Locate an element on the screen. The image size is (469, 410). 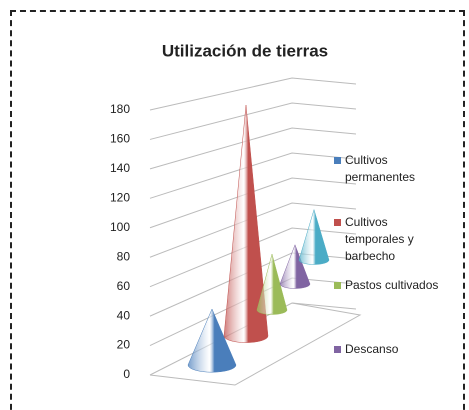
legend-label: Descanso is located at coordinates (372, 349).